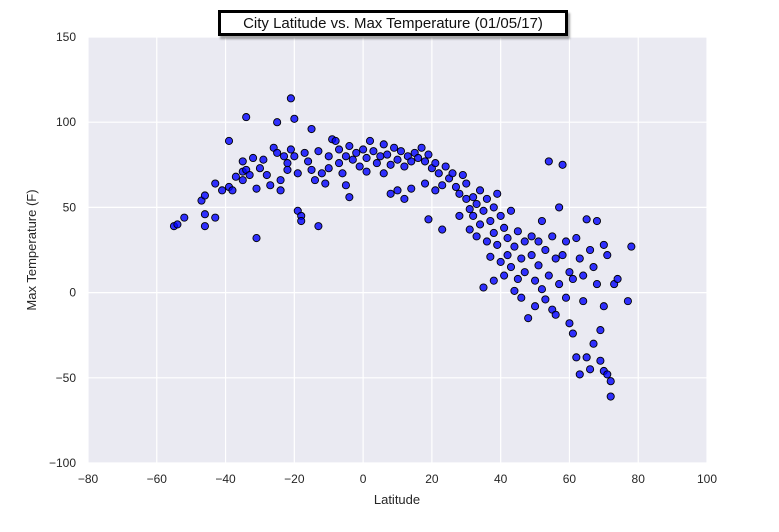 This screenshot has width=779, height=532. What do you see at coordinates (398, 479) in the screenshot?
I see `x-axis-ticks: −80 −60 −40 −20 0 20 40 60 80 100` at bounding box center [398, 479].